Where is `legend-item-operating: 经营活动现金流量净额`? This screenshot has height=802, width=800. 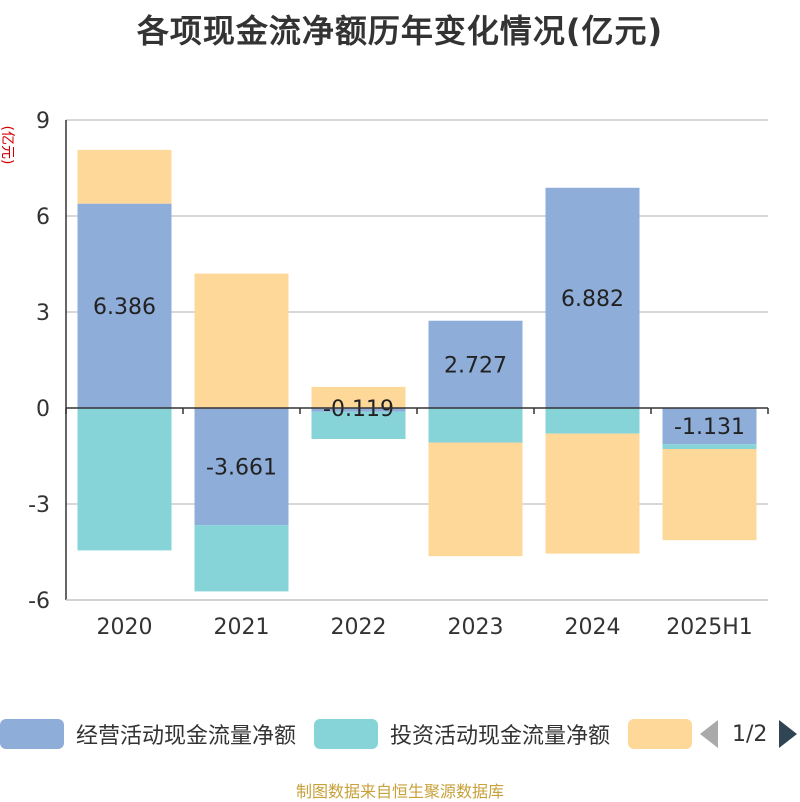
legend-item-operating: 经营活动现金流量净额 is located at coordinates (148, 734).